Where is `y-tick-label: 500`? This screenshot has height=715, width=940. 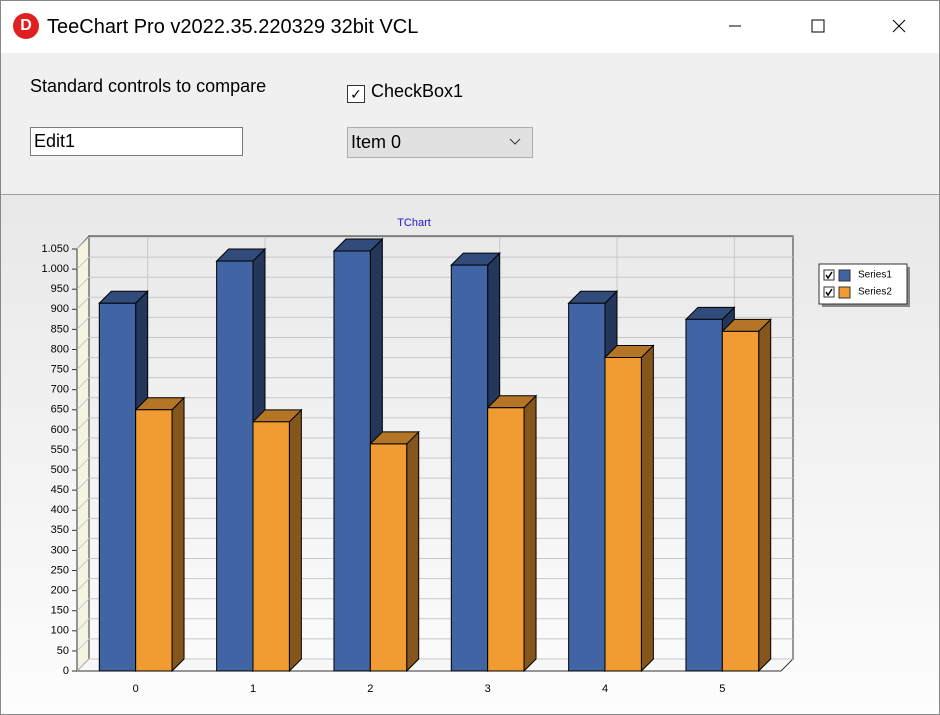 y-tick-label: 500 is located at coordinates (60, 470).